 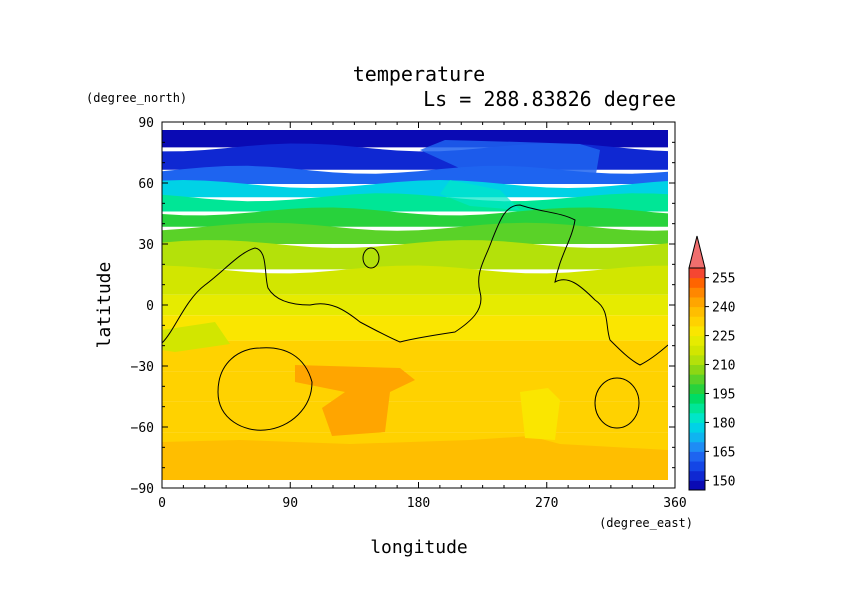 What do you see at coordinates (723, 423) in the screenshot?
I see `colorbar-label: 180` at bounding box center [723, 423].